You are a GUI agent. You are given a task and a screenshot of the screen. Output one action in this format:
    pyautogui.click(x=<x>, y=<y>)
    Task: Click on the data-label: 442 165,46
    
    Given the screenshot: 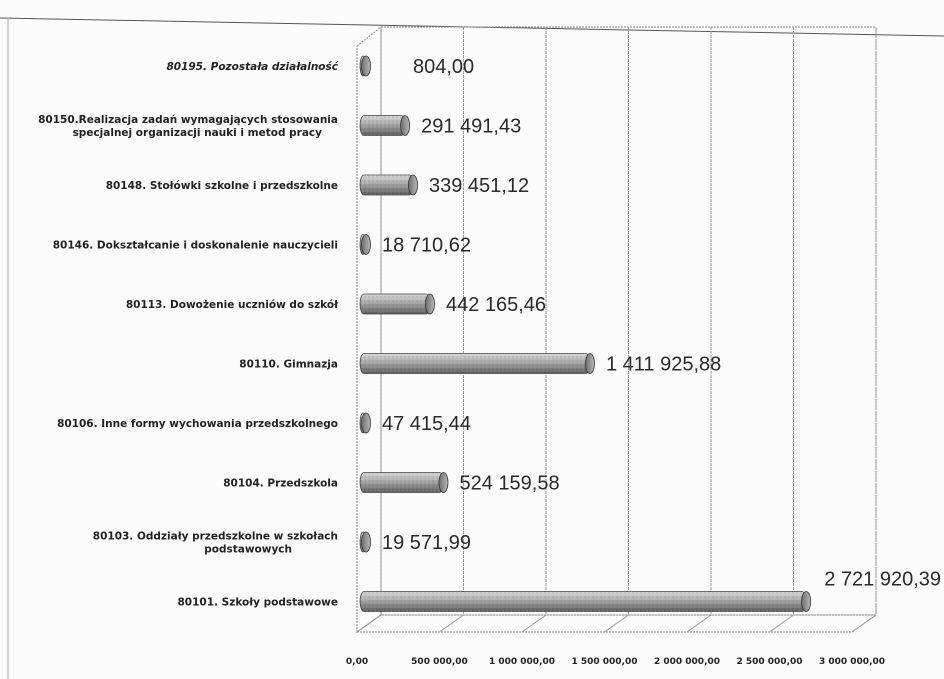 What is the action you would take?
    pyautogui.click(x=496, y=305)
    